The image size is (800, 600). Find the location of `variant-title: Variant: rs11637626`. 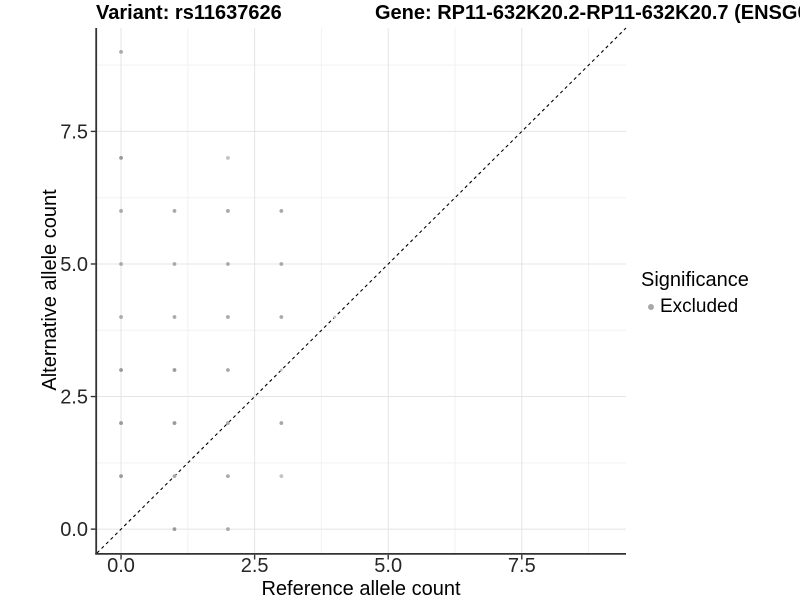

variant-title: Variant: rs11637626 is located at coordinates (189, 13).